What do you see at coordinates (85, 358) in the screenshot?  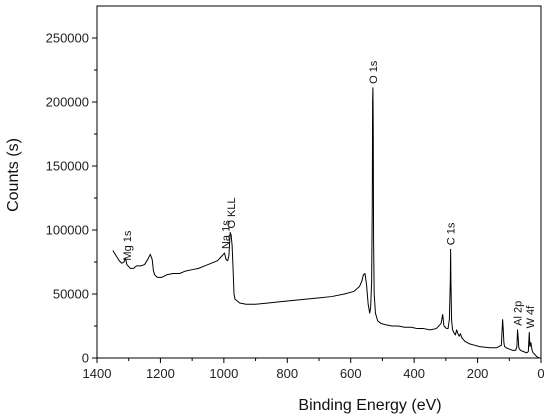 I see `y-tick-label: 0` at bounding box center [85, 358].